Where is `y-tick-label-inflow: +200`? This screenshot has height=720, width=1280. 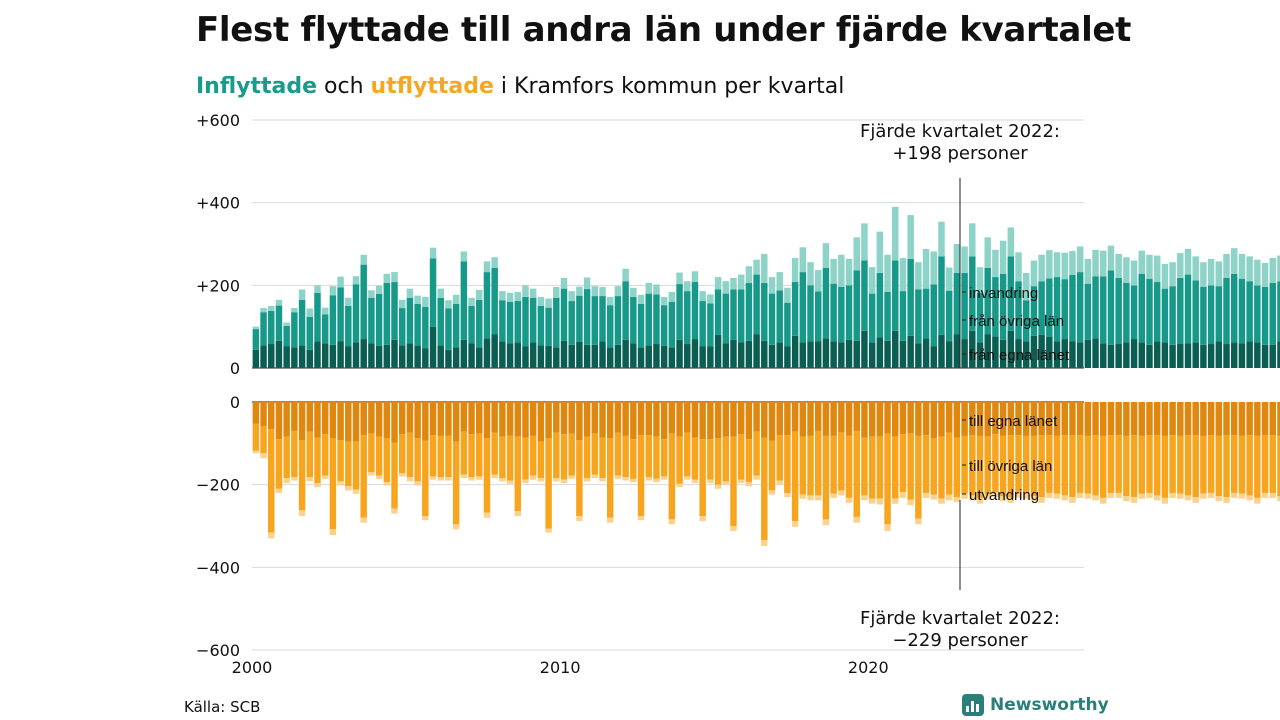
y-tick-label-inflow: +200 is located at coordinates (218, 285).